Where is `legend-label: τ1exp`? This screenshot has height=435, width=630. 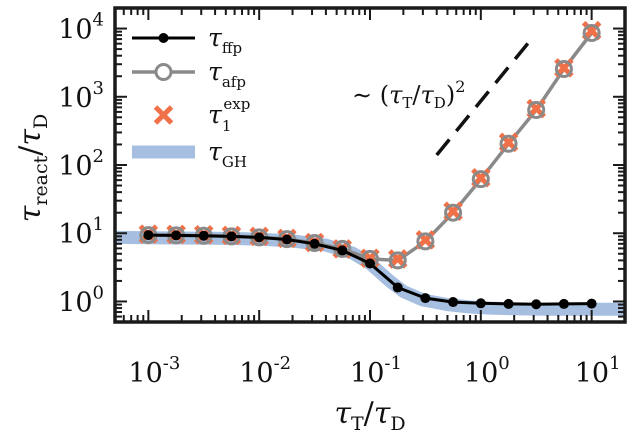
legend-label: τ1exp is located at coordinates (229, 115).